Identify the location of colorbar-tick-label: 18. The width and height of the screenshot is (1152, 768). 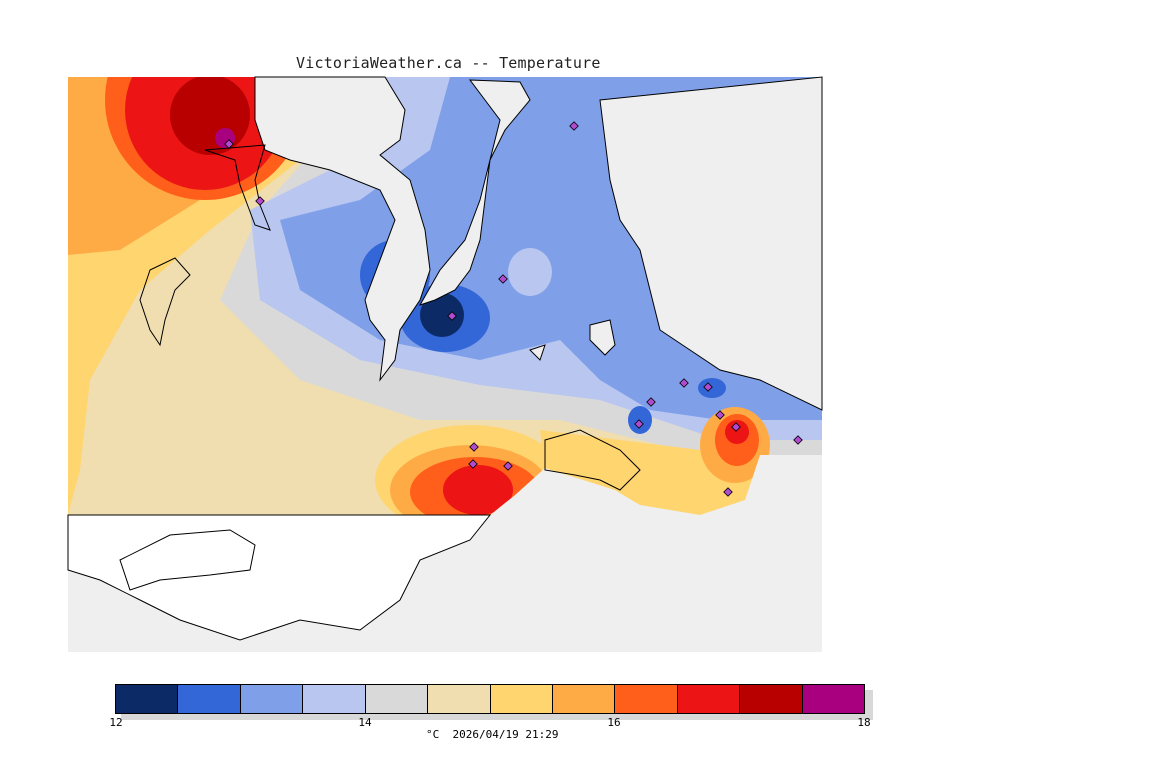
(864, 722).